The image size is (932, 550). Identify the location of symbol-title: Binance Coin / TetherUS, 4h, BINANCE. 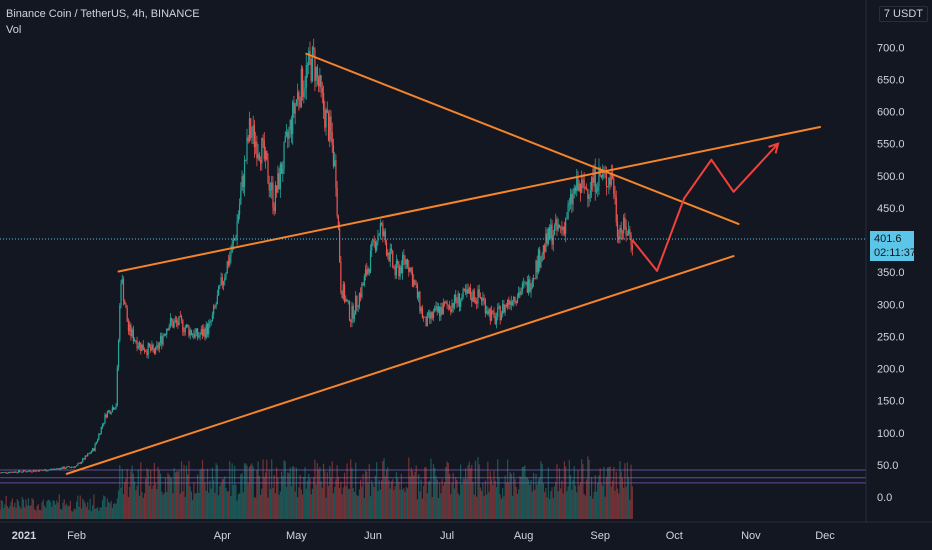
(103, 14).